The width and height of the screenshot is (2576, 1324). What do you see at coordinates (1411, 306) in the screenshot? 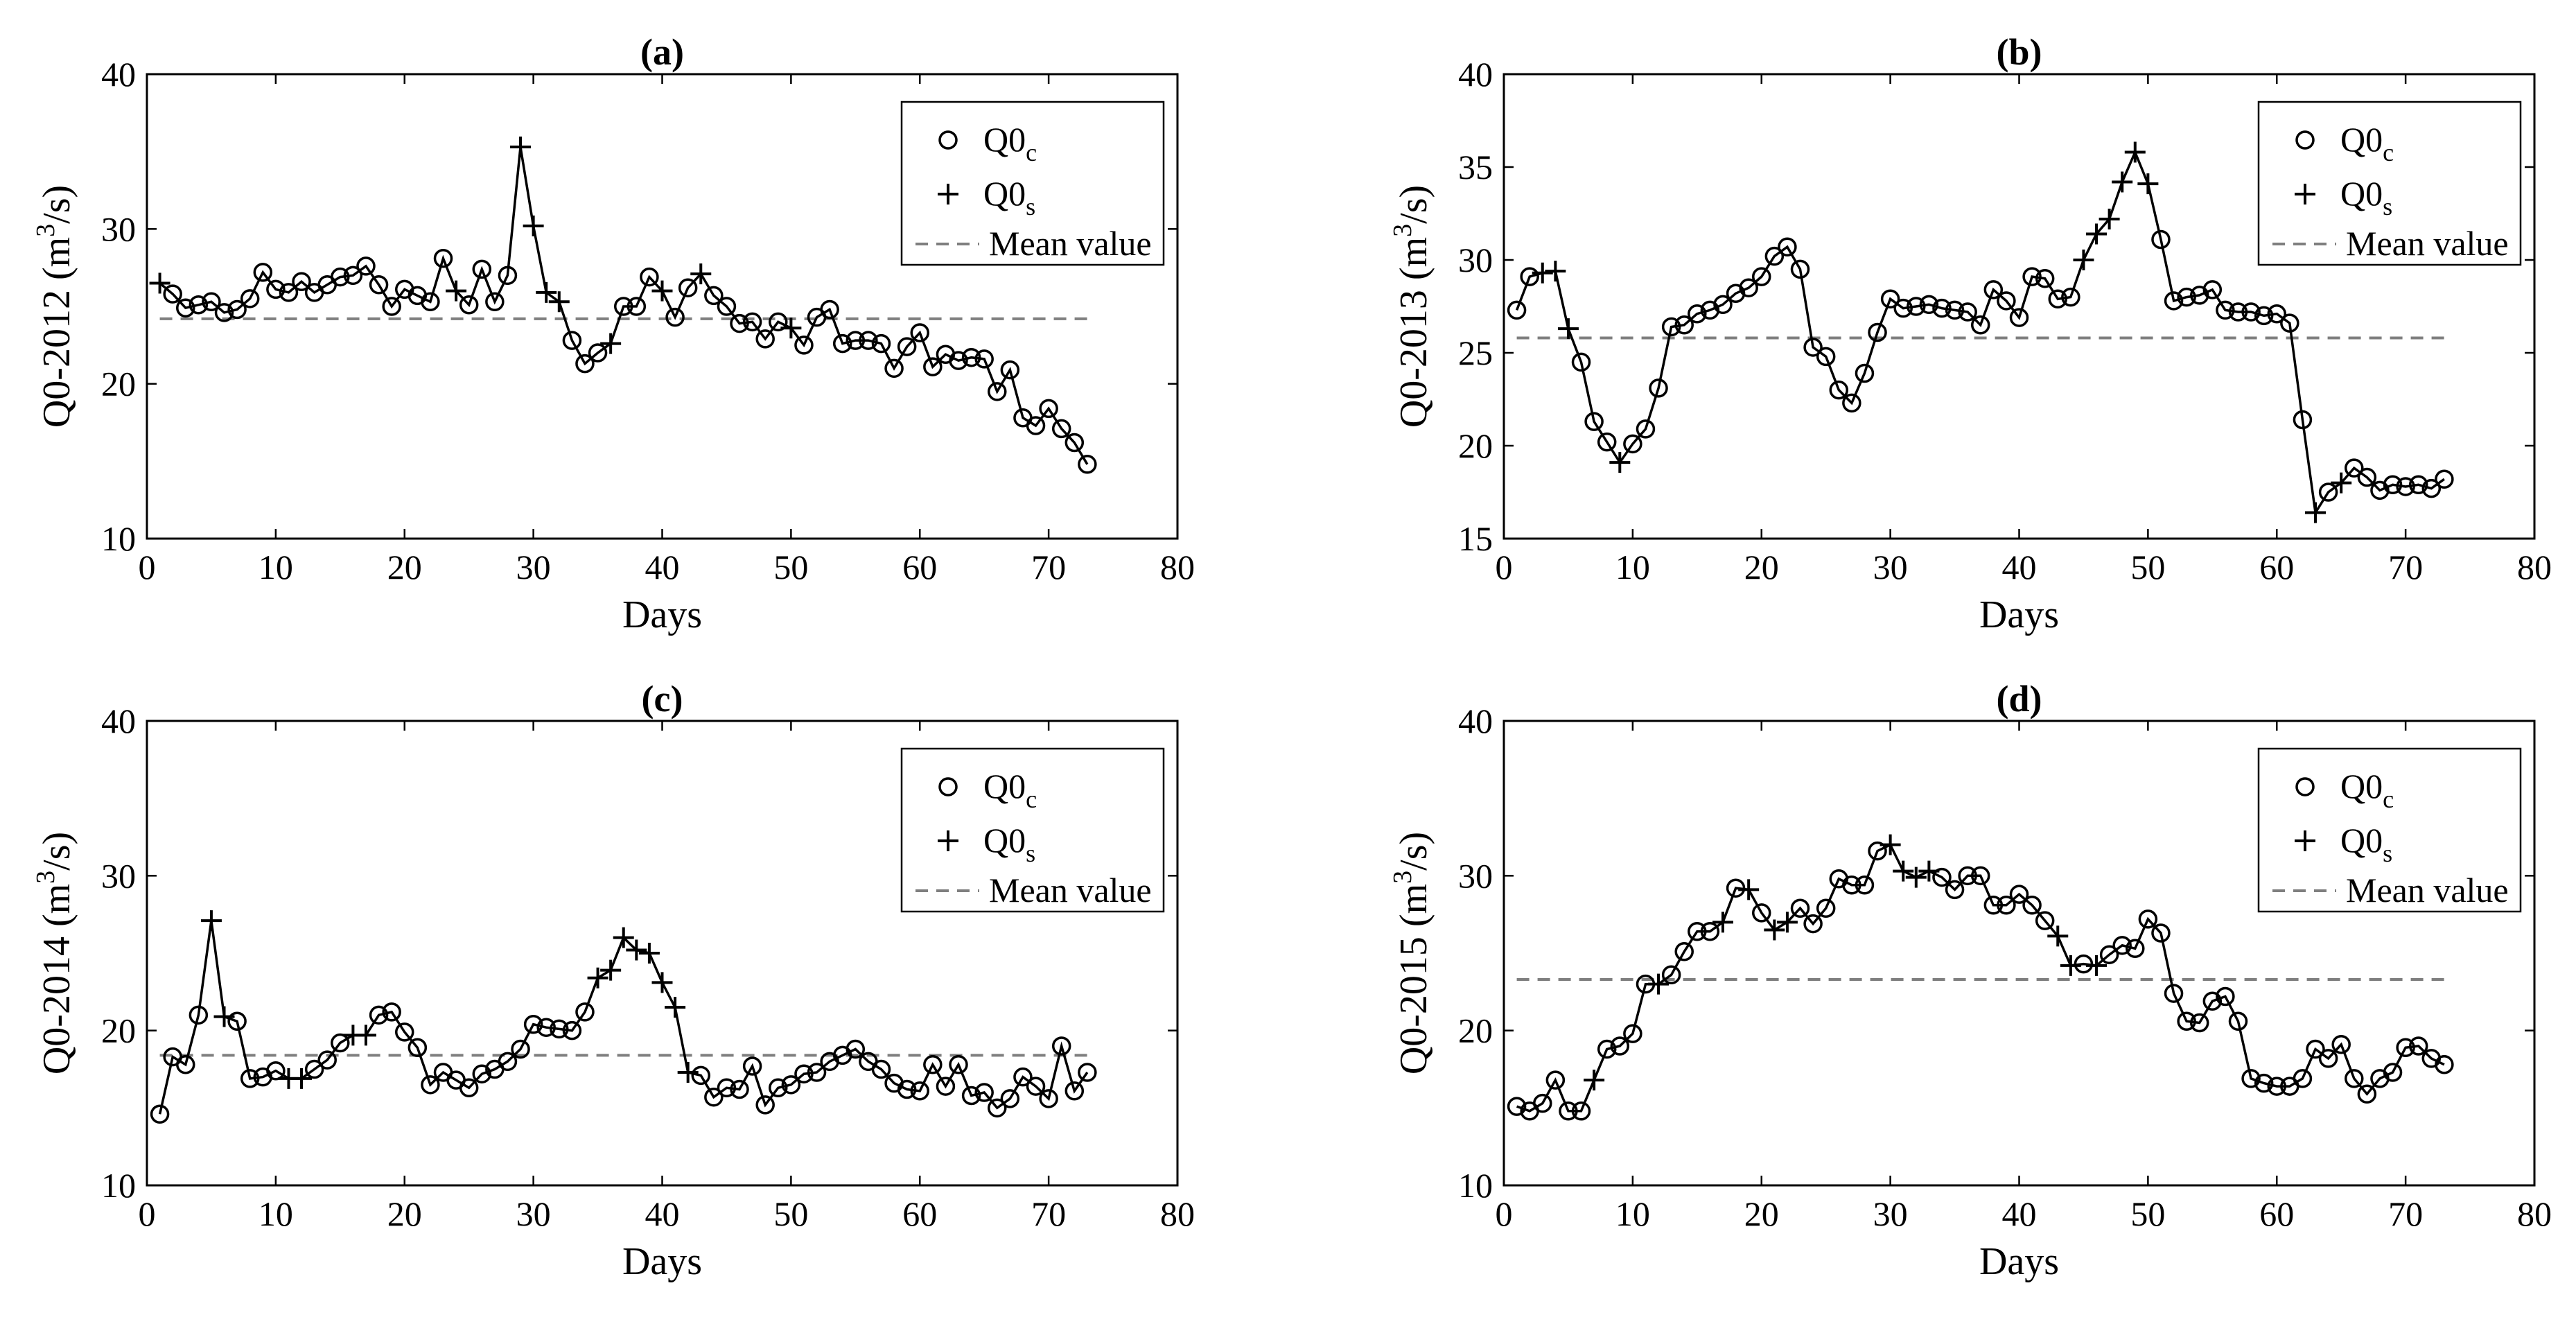
I see `y-axis-label: Q0-2013 (m3/s)` at bounding box center [1411, 306].